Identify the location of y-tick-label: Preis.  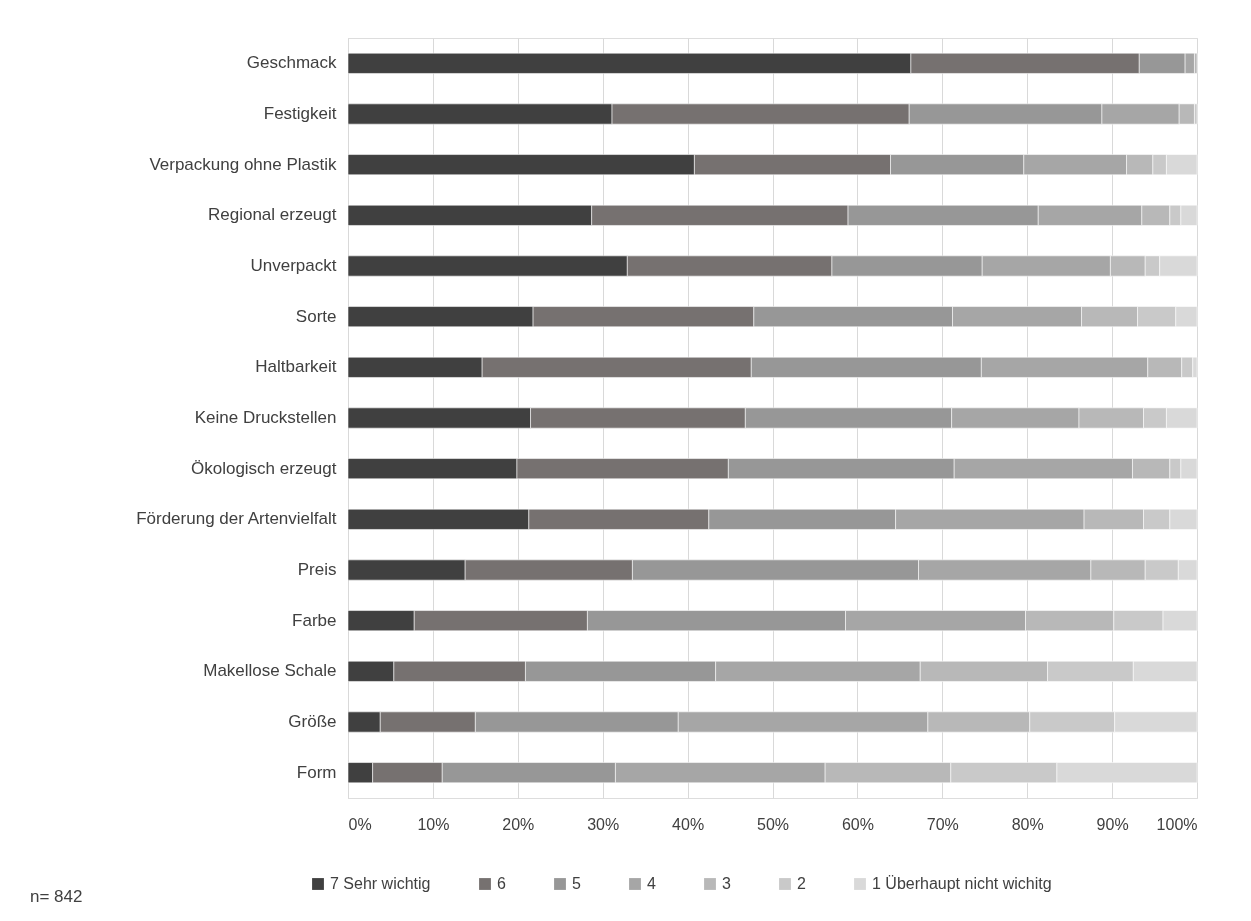
(317, 569).